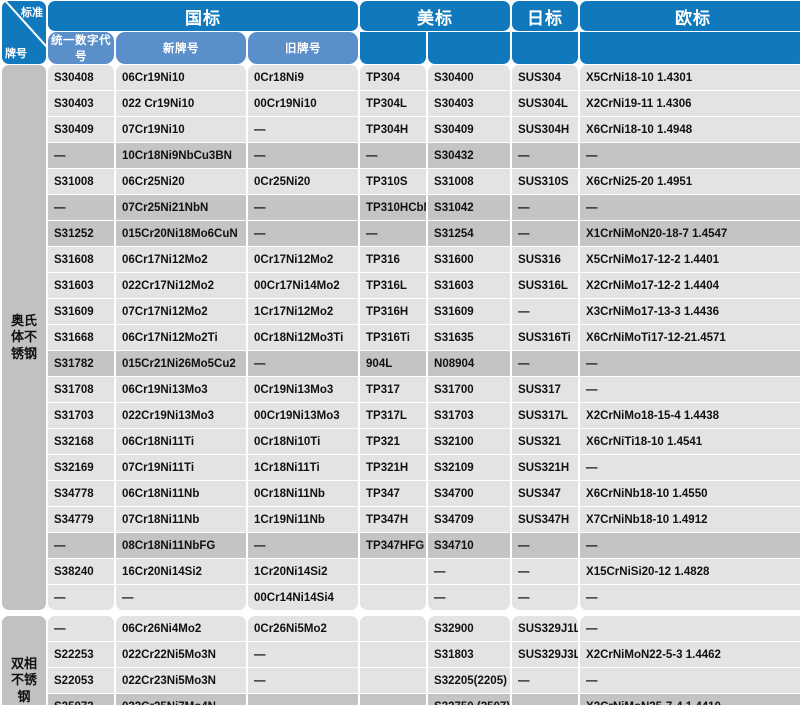 The height and width of the screenshot is (705, 800). Describe the element at coordinates (303, 285) in the screenshot. I see `cell-old-grade: 00Cr17Ni14Mo2` at that location.